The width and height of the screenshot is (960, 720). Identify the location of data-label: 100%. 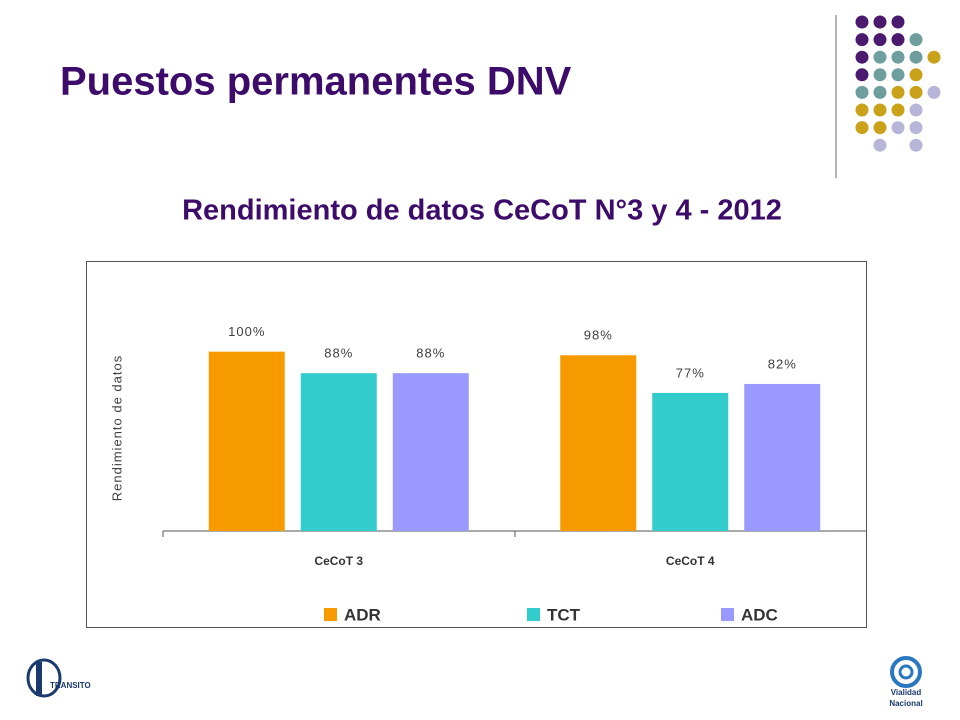
(246, 331).